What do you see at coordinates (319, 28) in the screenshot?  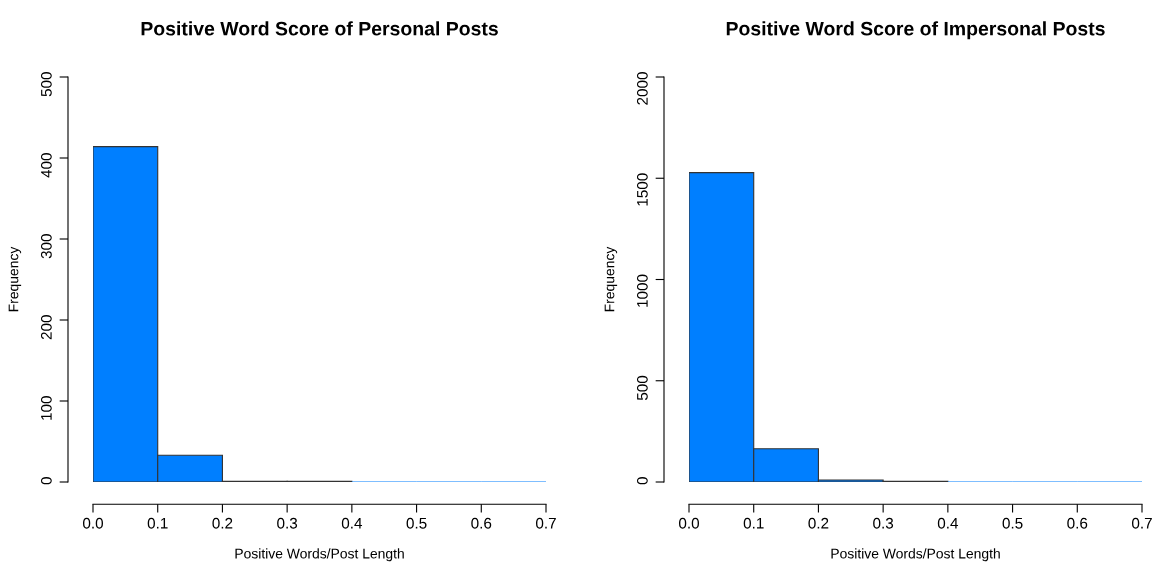 I see `chart-title: Positive Word Score of Personal Posts` at bounding box center [319, 28].